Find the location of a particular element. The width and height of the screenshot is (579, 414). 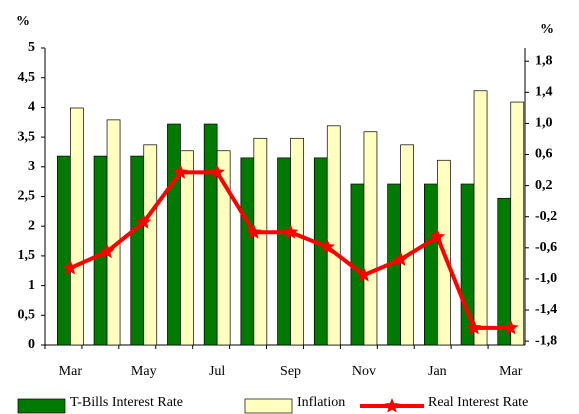

y-tick-label: 3 is located at coordinates (31, 166).